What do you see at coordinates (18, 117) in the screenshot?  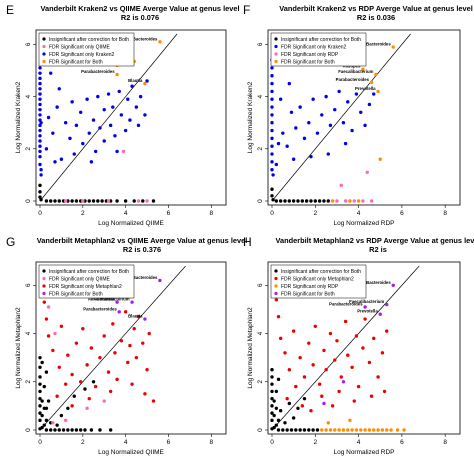 I see `y-axis-label: Log Normalized Kraken2` at bounding box center [18, 117].